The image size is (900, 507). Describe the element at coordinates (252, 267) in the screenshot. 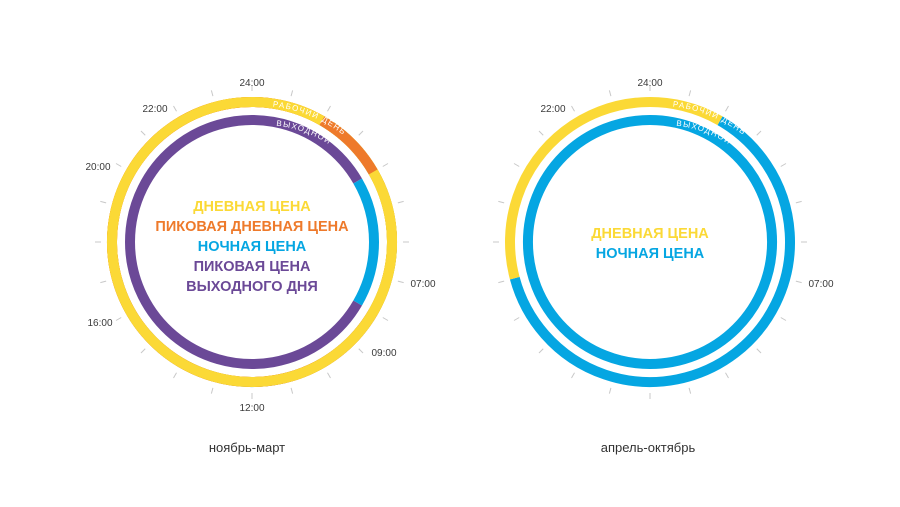

I see `legend-peak-weekend-price-line1: ПИКОВАЯ ЦЕНА` at that location.